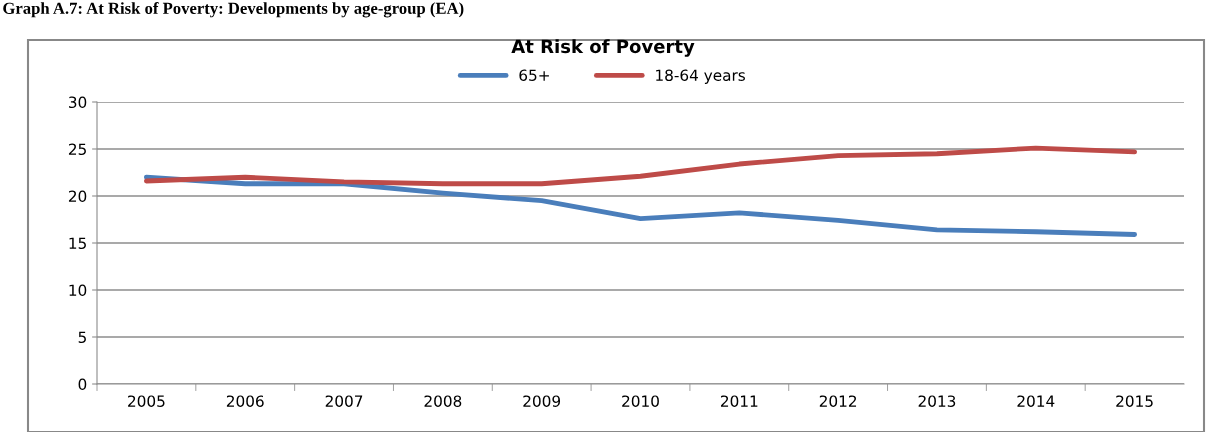 This screenshot has width=1206, height=432. What do you see at coordinates (82, 337) in the screenshot?
I see `y-tick-label: 5` at bounding box center [82, 337].